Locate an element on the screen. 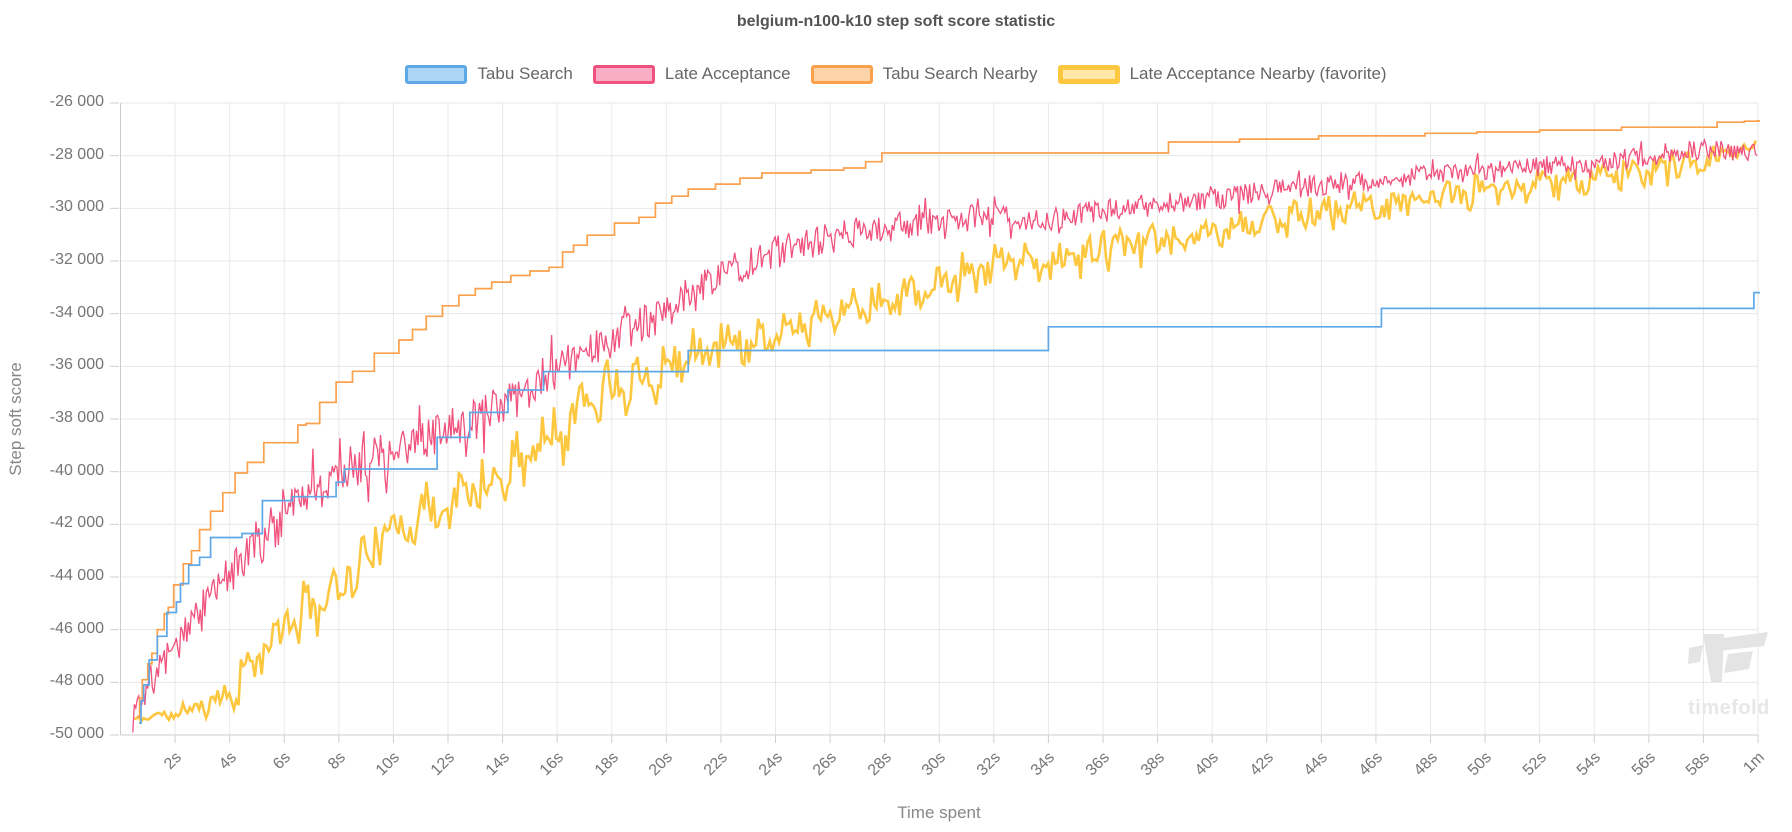 The height and width of the screenshot is (832, 1792). y-tick-label: -40 000 is located at coordinates (76, 470).